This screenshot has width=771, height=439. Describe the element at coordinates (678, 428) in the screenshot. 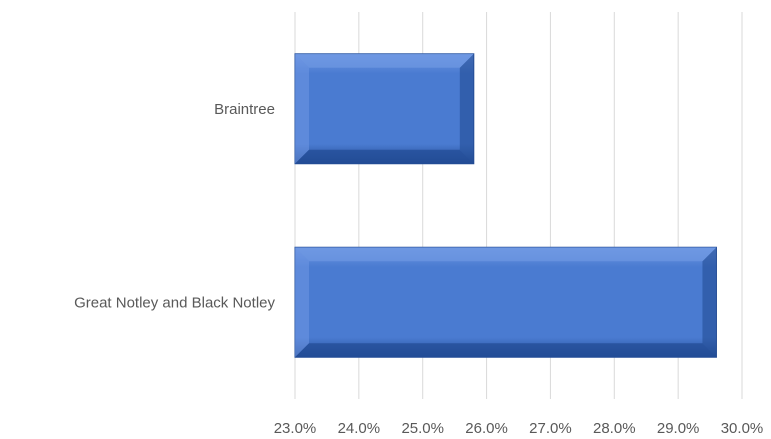

I see `x-tick-label-6: 29.0%` at that location.